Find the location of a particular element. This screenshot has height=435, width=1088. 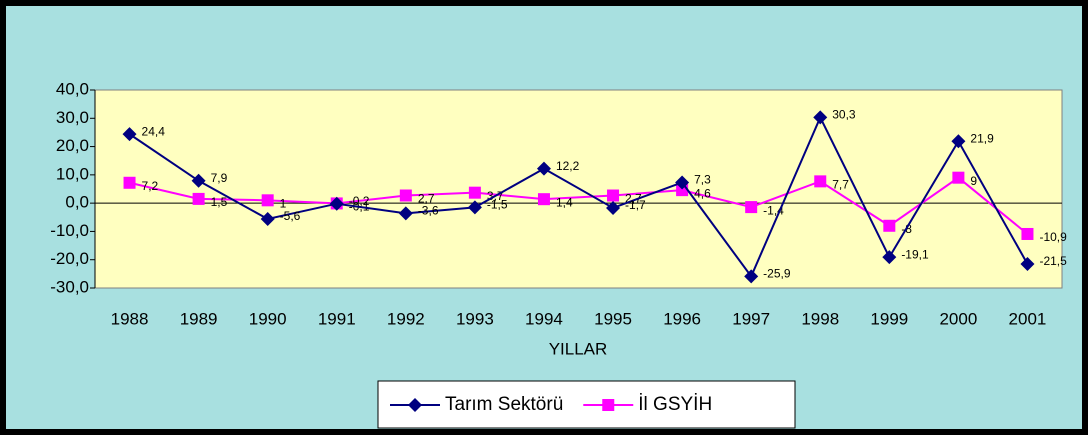

data-label: 9 is located at coordinates (973, 181).